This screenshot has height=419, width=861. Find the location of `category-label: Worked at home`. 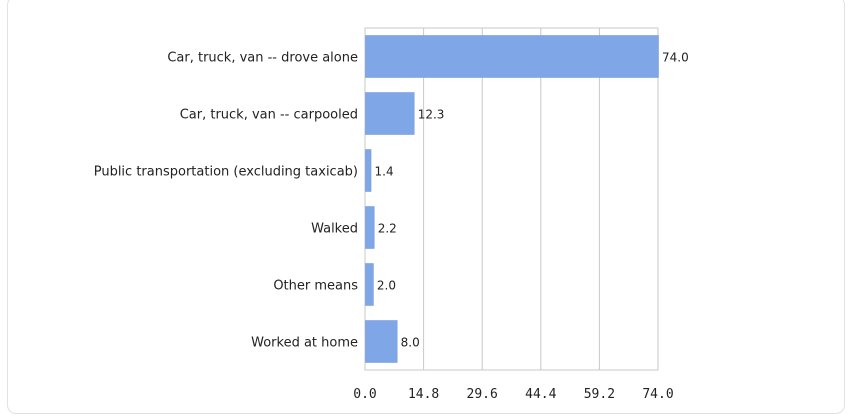

category-label: Worked at home is located at coordinates (304, 343).